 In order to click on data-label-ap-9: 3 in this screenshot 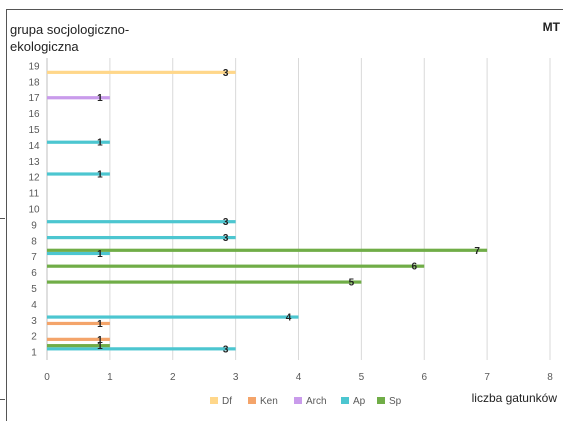, I will do `click(226, 222)`.